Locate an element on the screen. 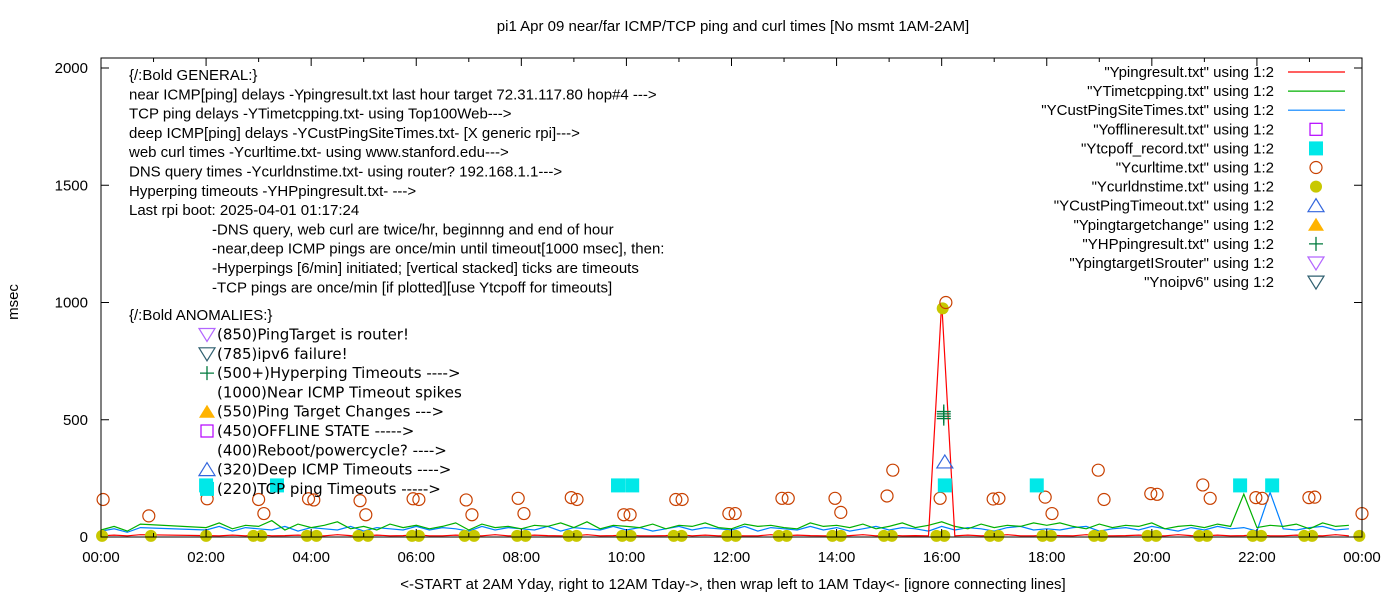 The width and height of the screenshot is (1400, 600). x-tick-label: 16:00 is located at coordinates (942, 557).